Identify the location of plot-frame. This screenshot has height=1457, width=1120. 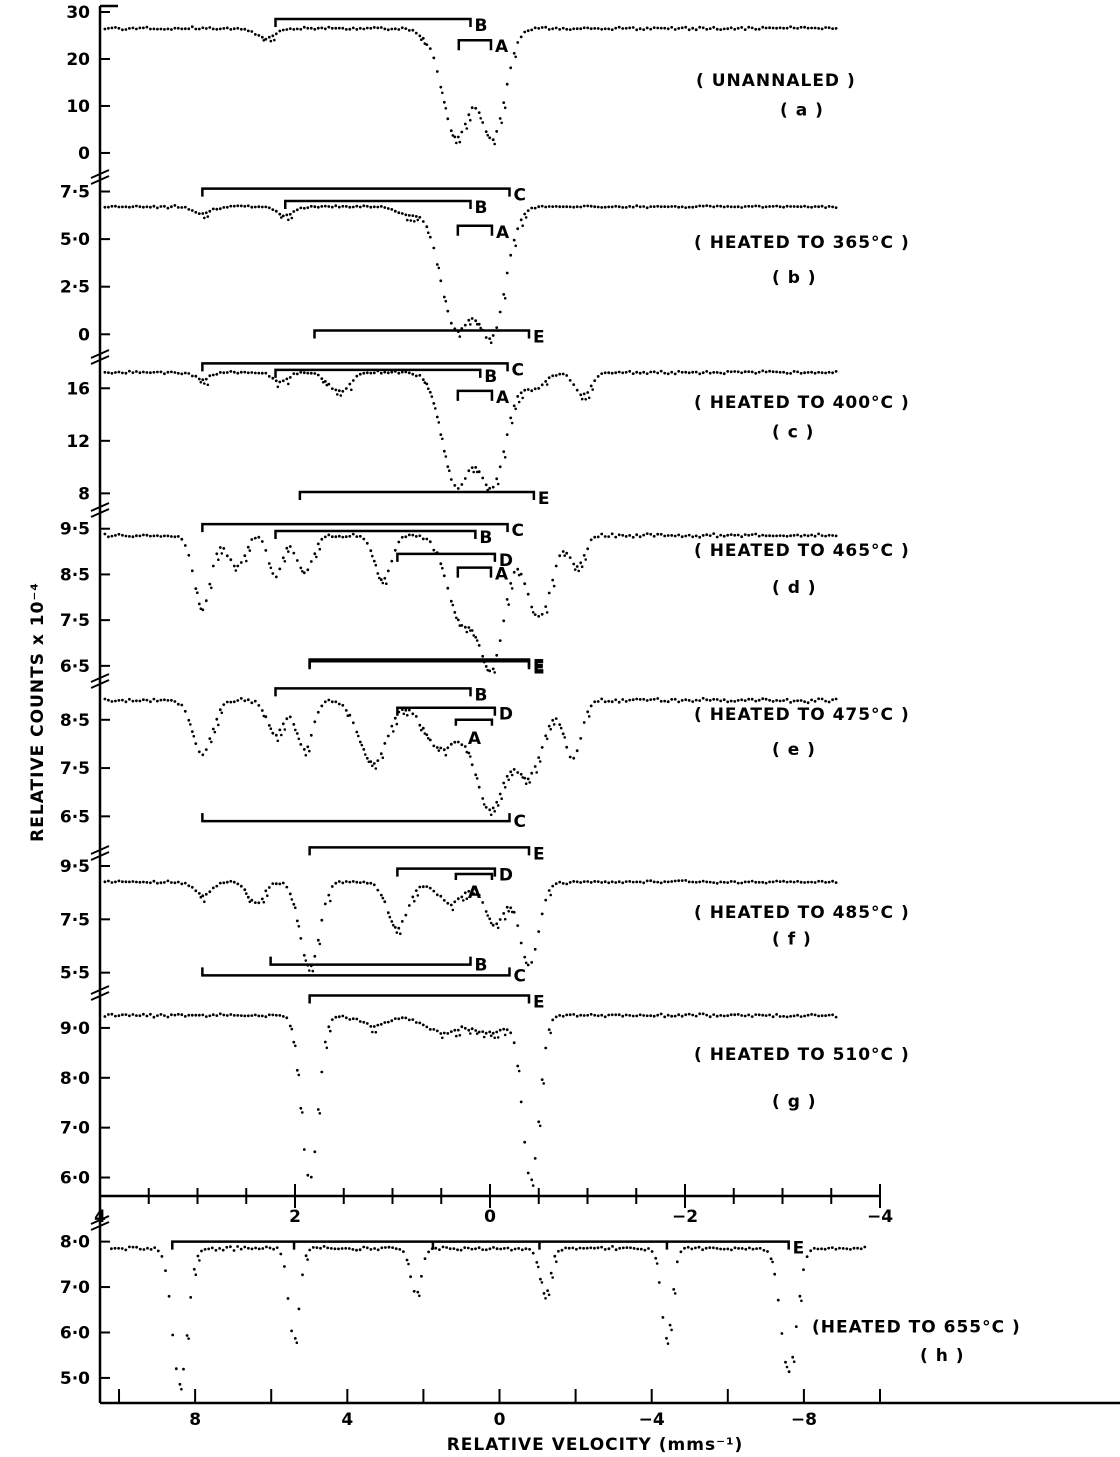
(108, 703).